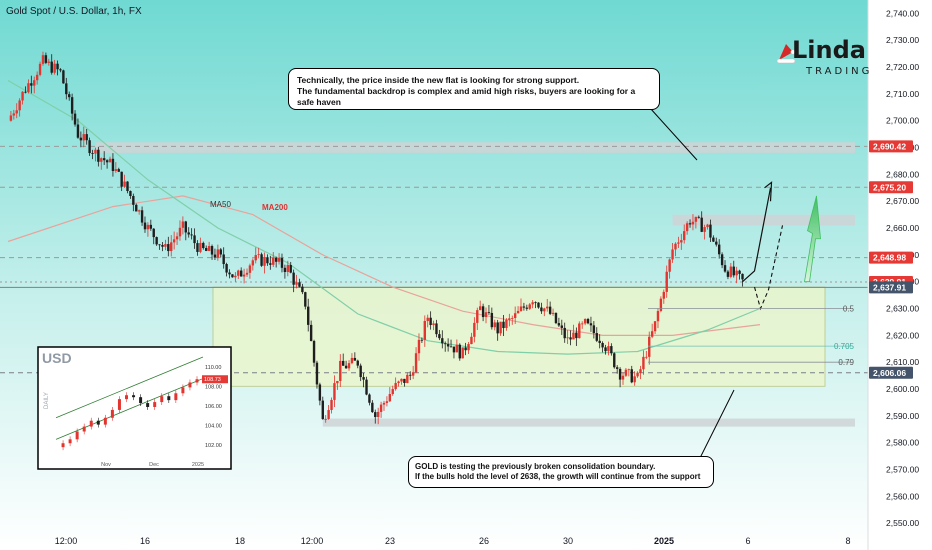 This screenshot has width=932, height=550. Describe the element at coordinates (215, 379) in the screenshot. I see `usd-price-tag` at that location.